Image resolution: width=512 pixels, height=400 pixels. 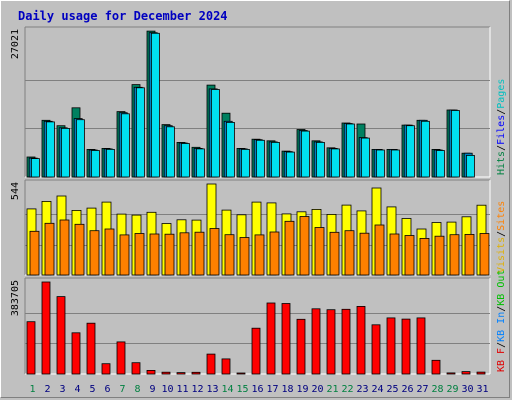 What do you see at coordinates (227, 389) in the screenshot?
I see `day-label: 14` at bounding box center [227, 389].